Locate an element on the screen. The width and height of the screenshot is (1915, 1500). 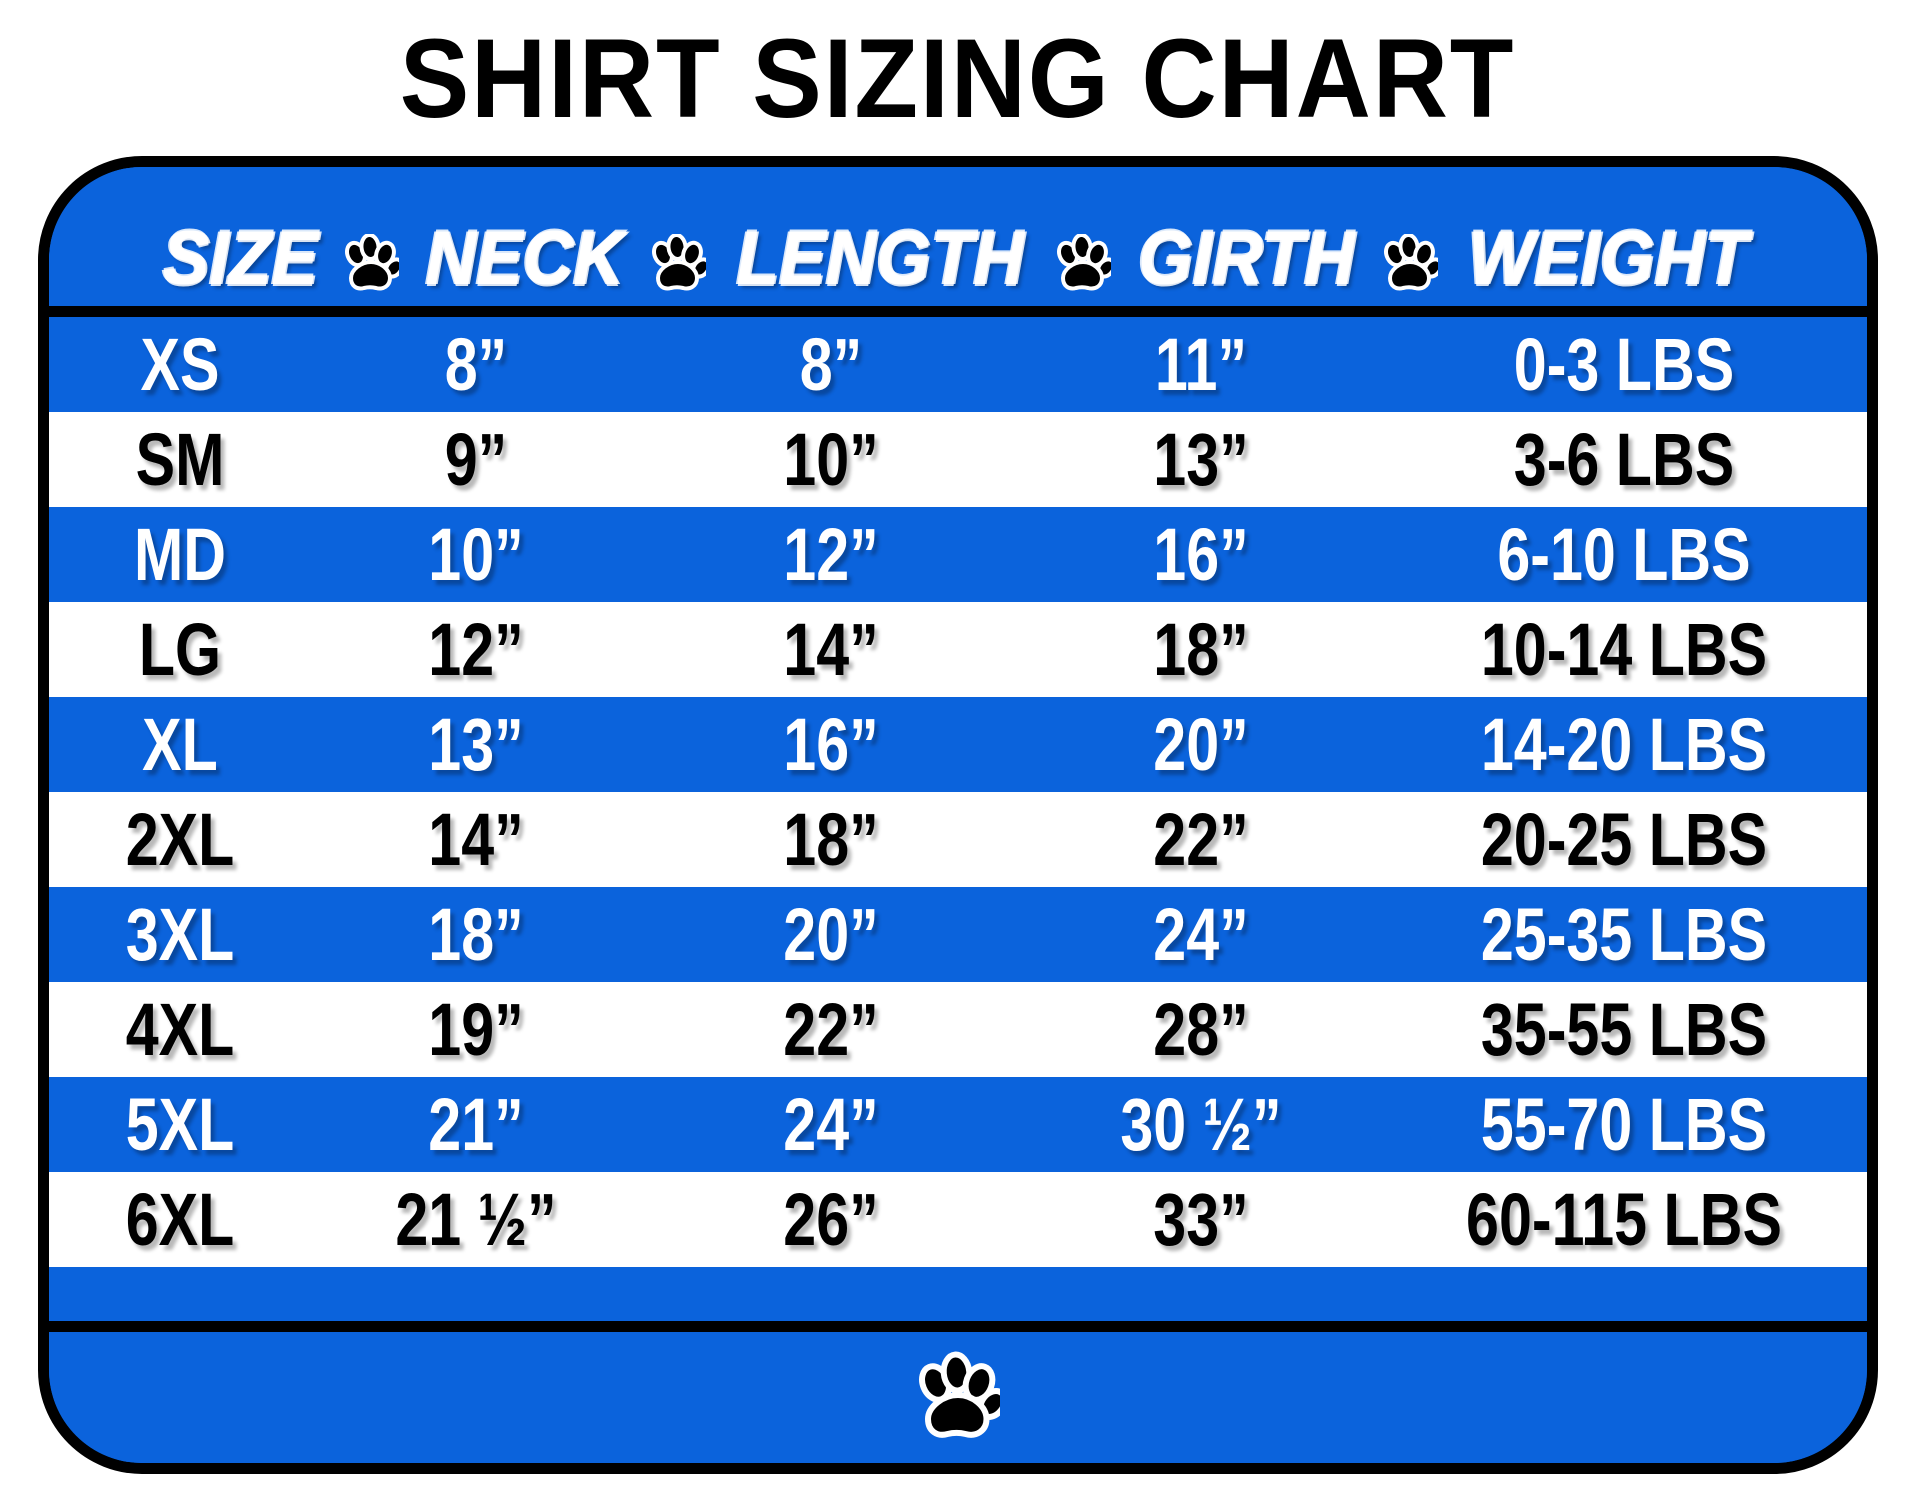
cell-neck: 13” is located at coordinates (476, 744).